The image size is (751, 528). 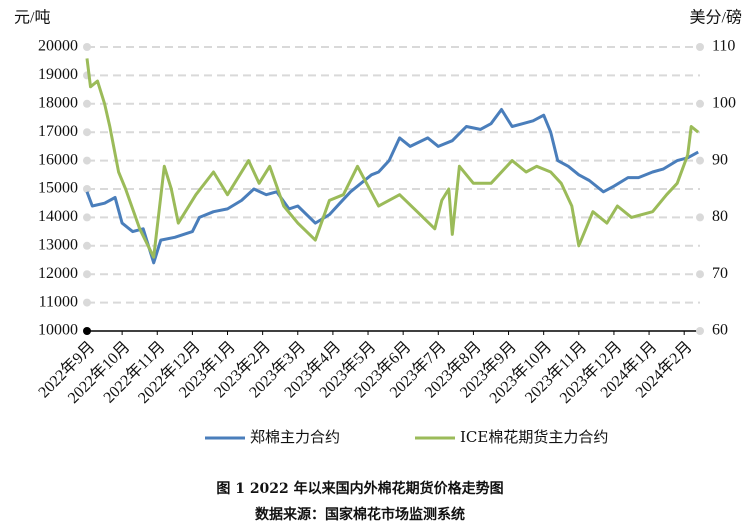 I want to click on legend-label: ICE棉花期货主力合约, so click(x=534, y=437).